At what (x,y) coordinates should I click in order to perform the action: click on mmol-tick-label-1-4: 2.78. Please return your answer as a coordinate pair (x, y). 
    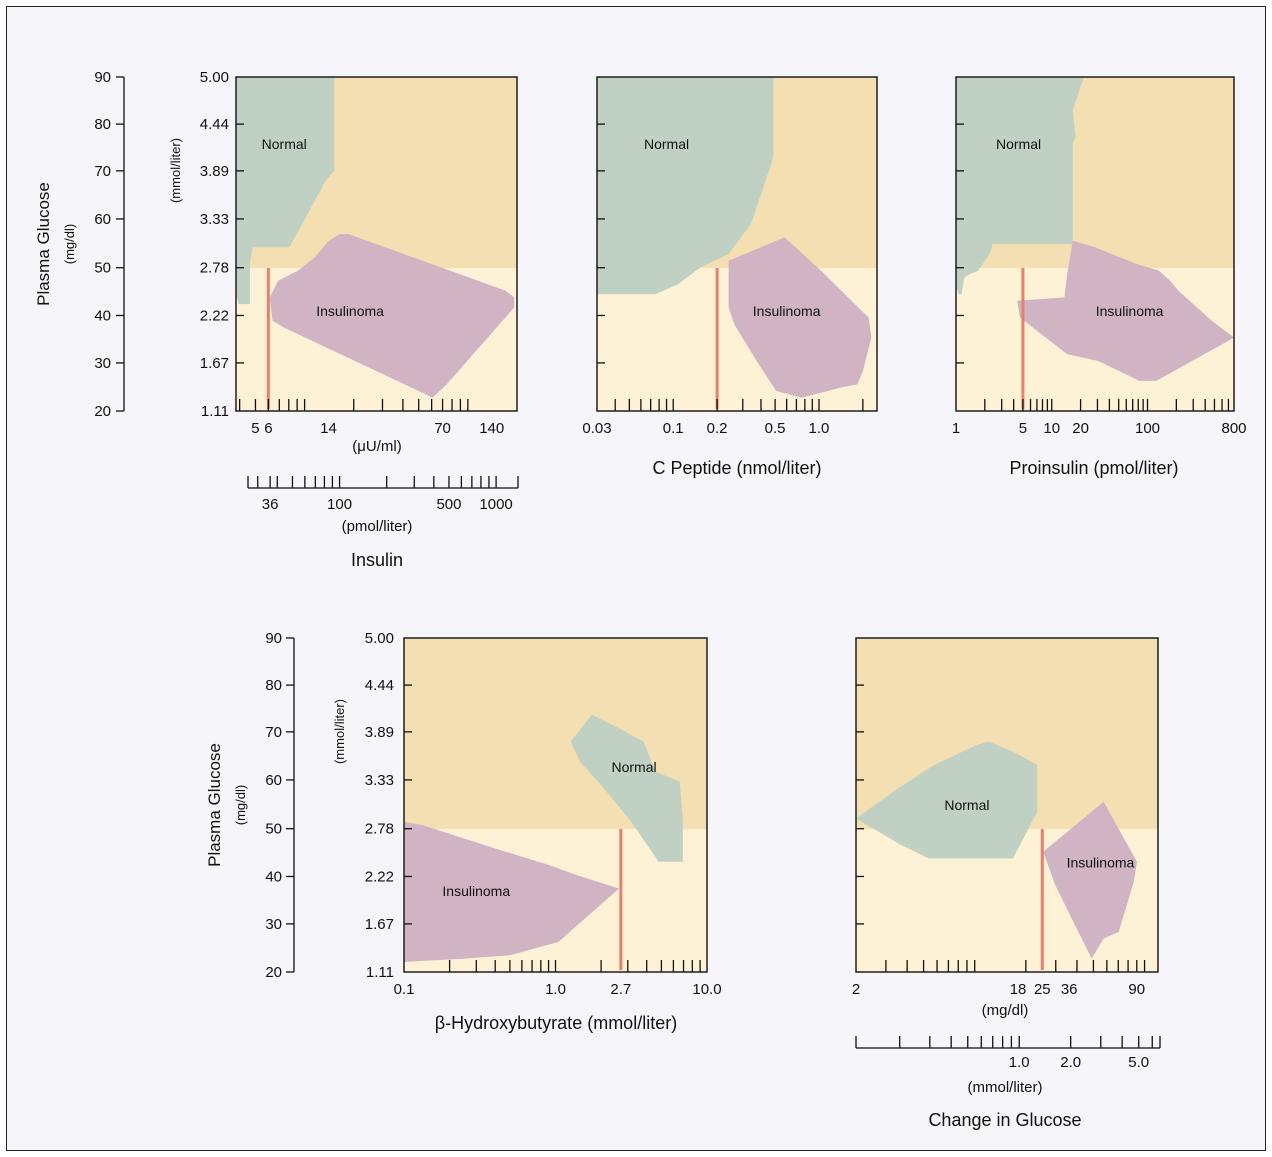
    Looking at the image, I should click on (214, 268).